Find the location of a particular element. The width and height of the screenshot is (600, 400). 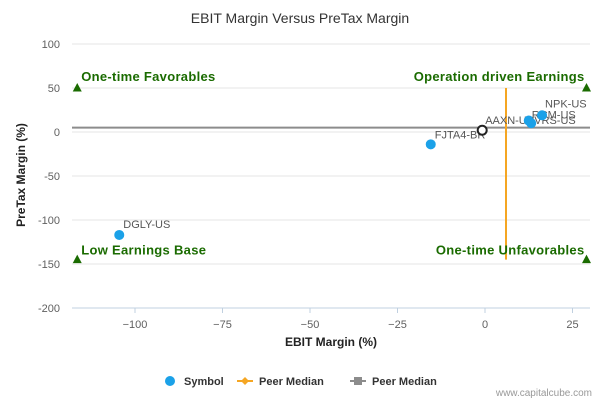

y-axis-ticks: 100 50 0 -50 -100 -150 -200 is located at coordinates (49, 177).